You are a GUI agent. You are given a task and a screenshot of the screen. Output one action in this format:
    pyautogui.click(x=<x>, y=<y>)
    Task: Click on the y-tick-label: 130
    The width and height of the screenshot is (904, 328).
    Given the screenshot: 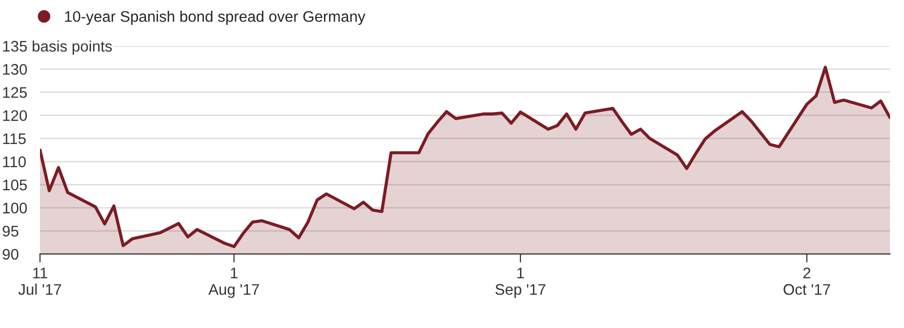 What is the action you would take?
    pyautogui.click(x=15, y=69)
    